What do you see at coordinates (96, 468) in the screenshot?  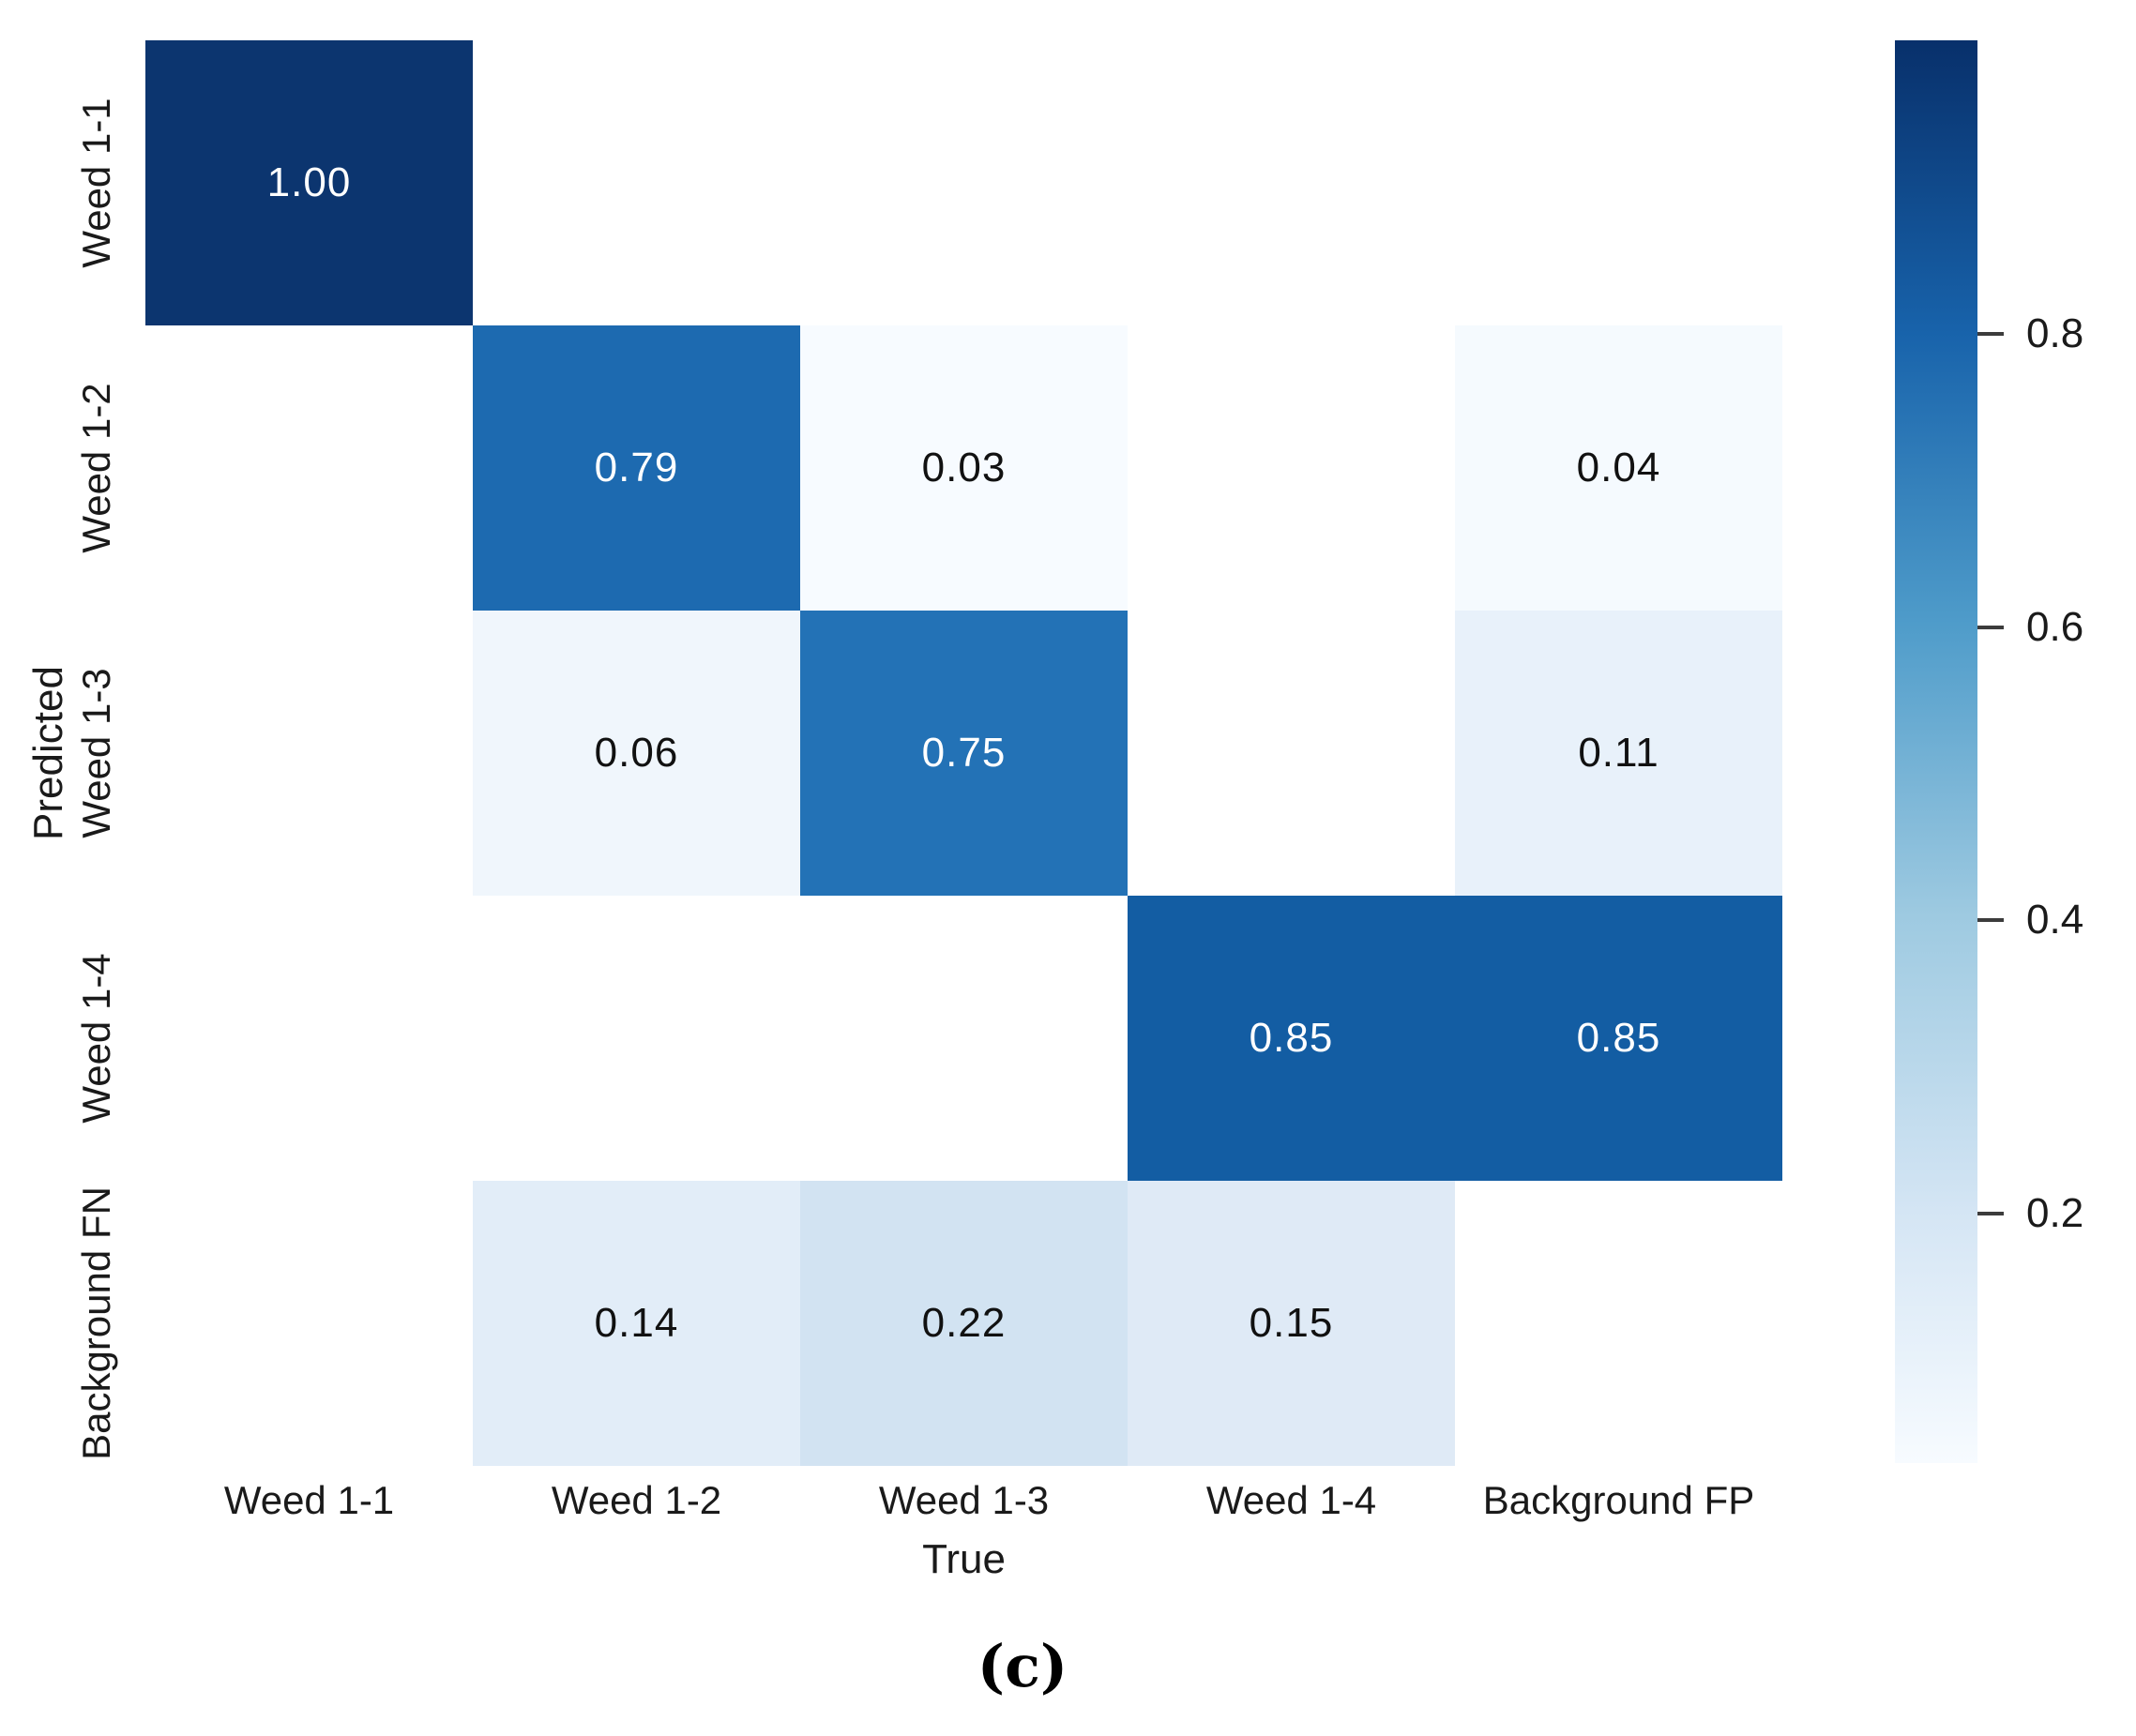 I see `y-tick-label-2: Weed 1-2` at bounding box center [96, 468].